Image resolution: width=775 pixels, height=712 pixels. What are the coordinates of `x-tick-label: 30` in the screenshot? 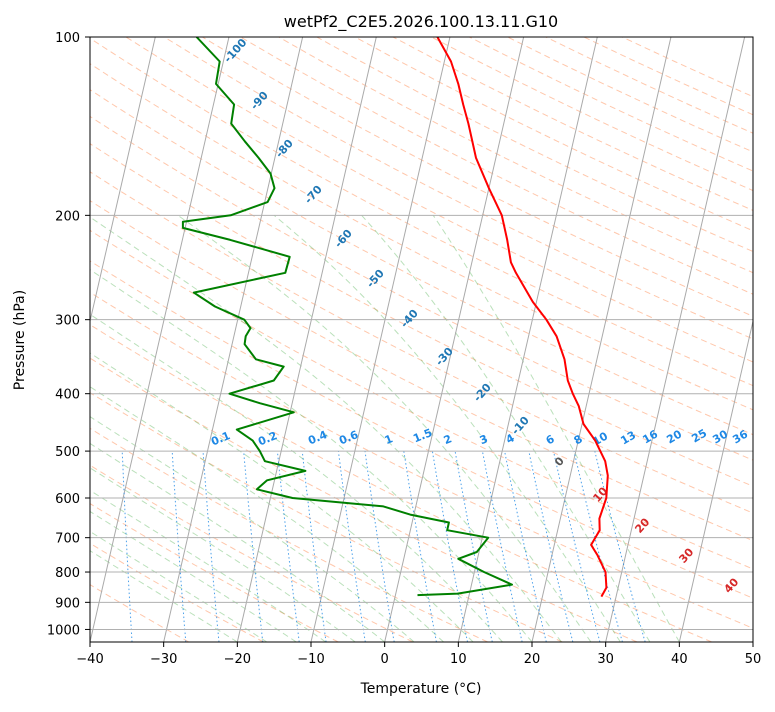 It's located at (605, 659).